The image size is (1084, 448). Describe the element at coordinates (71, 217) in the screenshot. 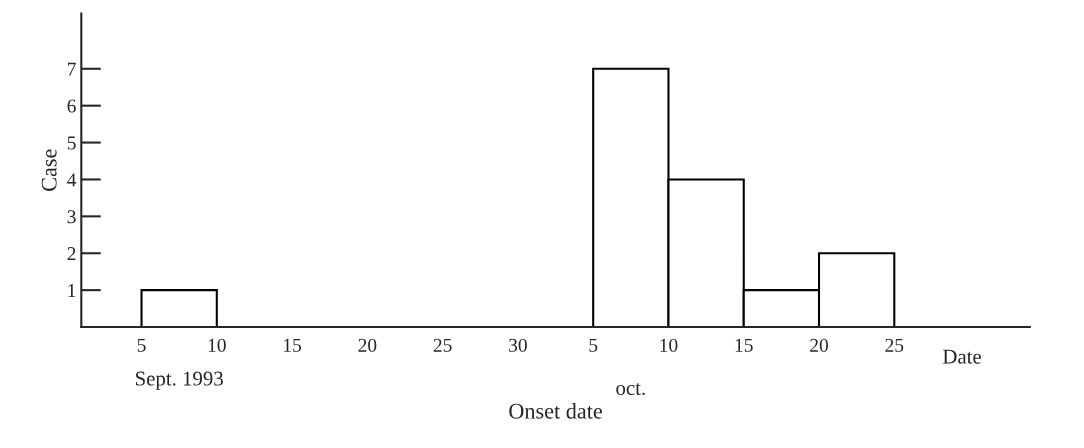

I see `y-tick-label: 3` at that location.